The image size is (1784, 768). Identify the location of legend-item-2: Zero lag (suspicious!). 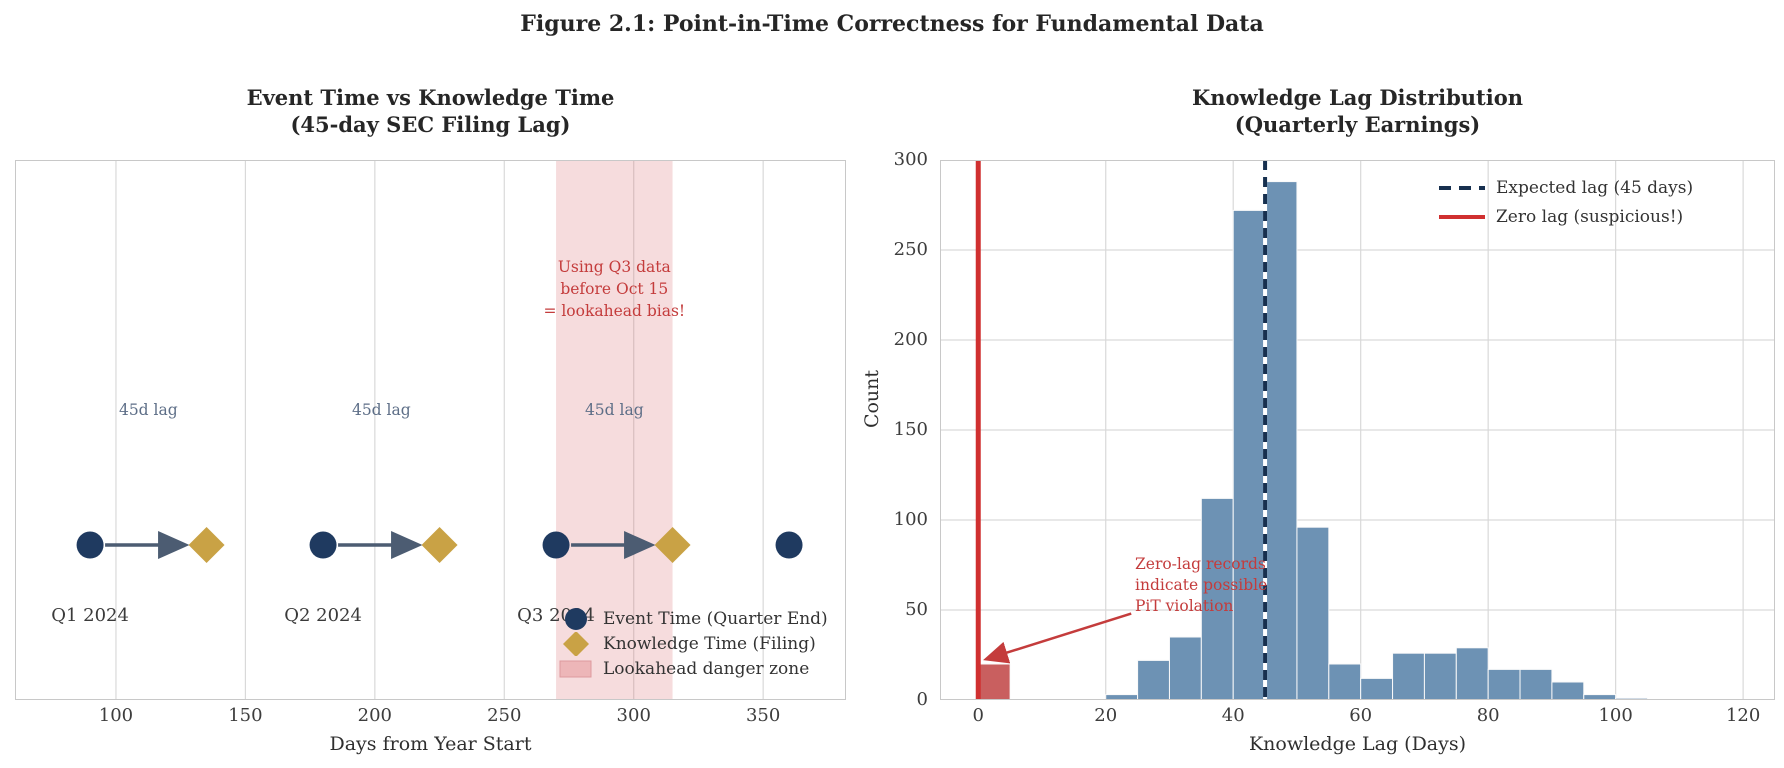
(1565, 216).